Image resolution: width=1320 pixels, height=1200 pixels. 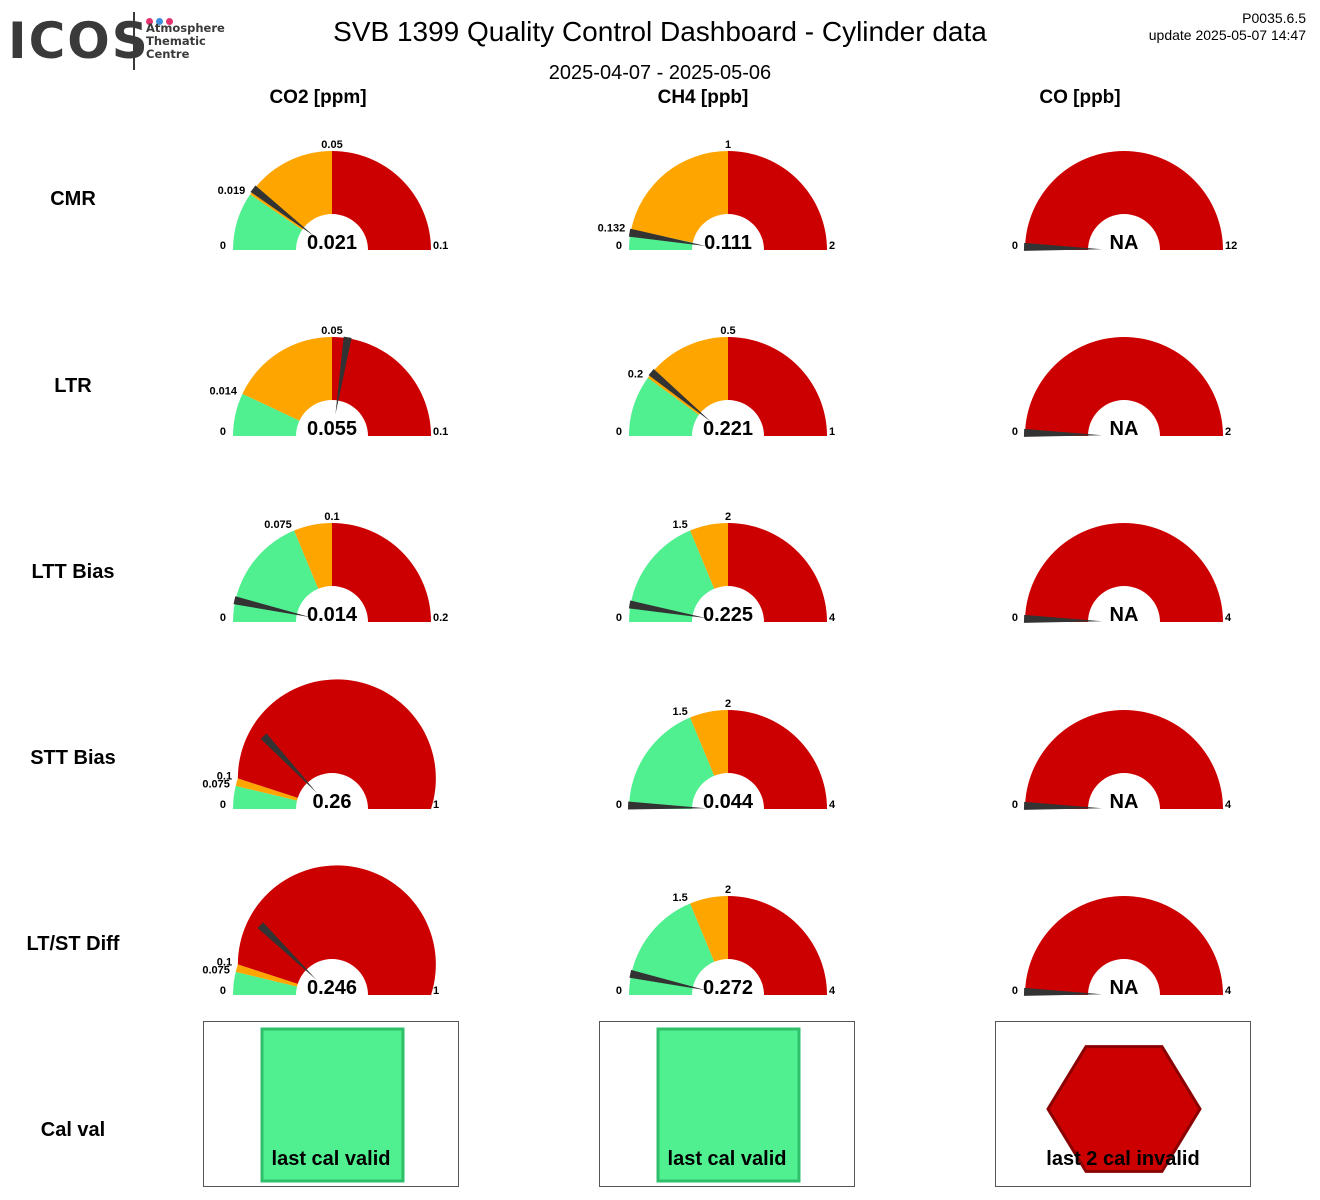 I want to click on logo-line: Atmosphere, so click(x=185, y=28).